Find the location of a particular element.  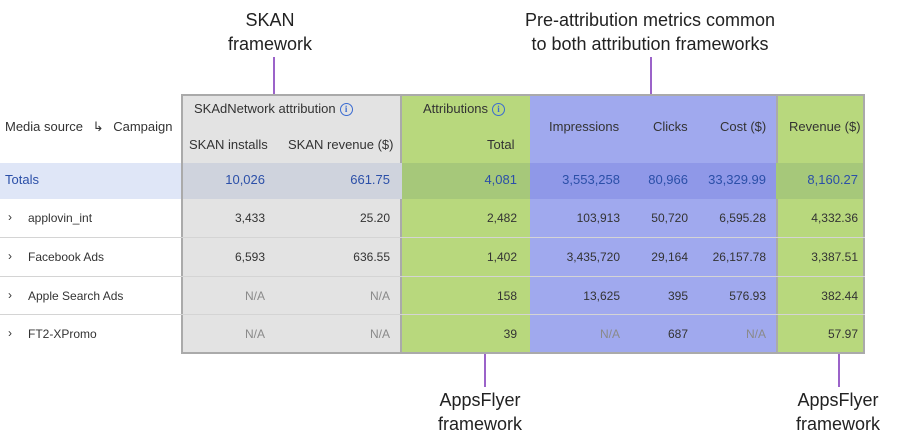

cell-total: 1,402 is located at coordinates (501, 257).